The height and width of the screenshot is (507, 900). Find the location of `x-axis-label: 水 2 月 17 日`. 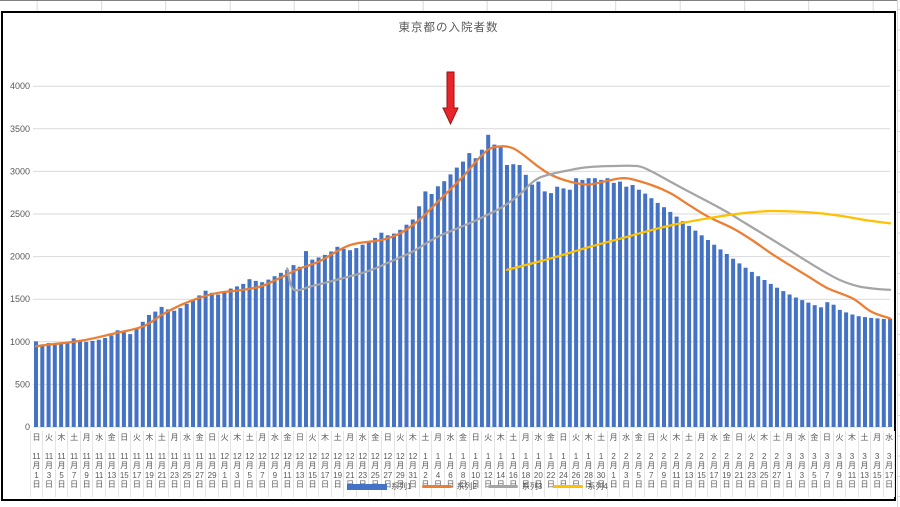

x-axis-label: 水 2 月 17 日 is located at coordinates (713, 464).